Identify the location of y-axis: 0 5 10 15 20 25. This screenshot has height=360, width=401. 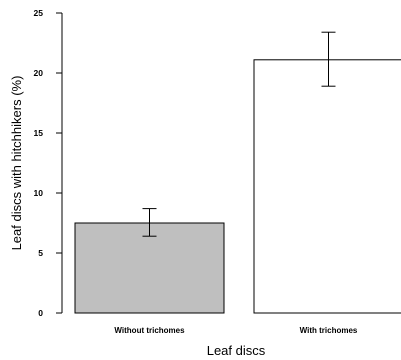
(48, 163).